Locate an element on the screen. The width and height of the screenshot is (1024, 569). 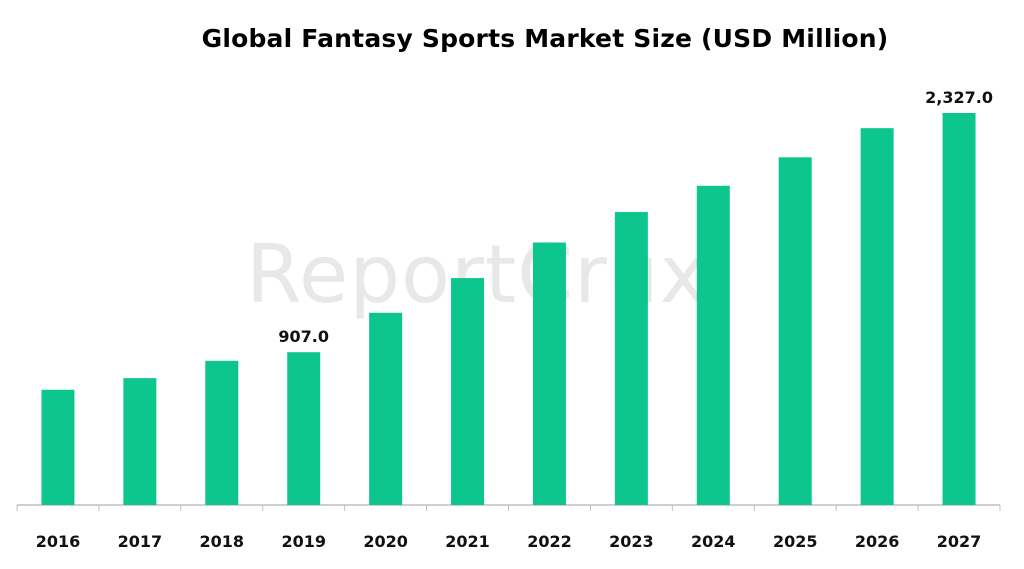
x-tick-label: 2020 is located at coordinates (385, 541).